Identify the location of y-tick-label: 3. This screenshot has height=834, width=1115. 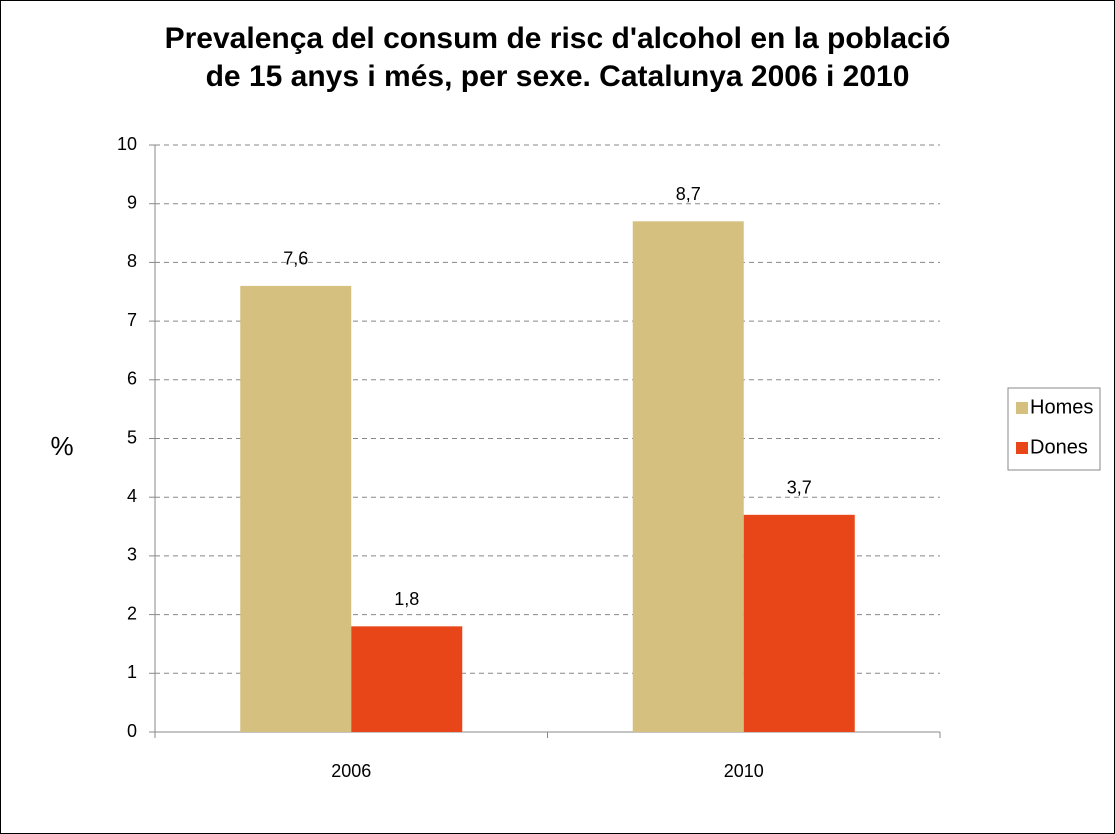
(132, 555).